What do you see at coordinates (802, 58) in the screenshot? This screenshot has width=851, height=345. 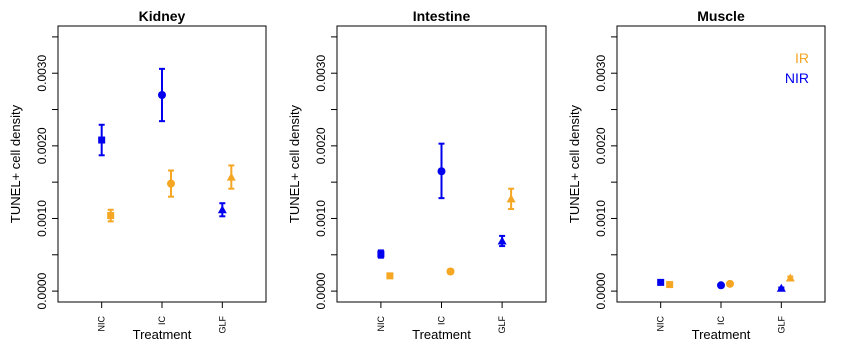 I see `legend-entry-ir: IR` at bounding box center [802, 58].